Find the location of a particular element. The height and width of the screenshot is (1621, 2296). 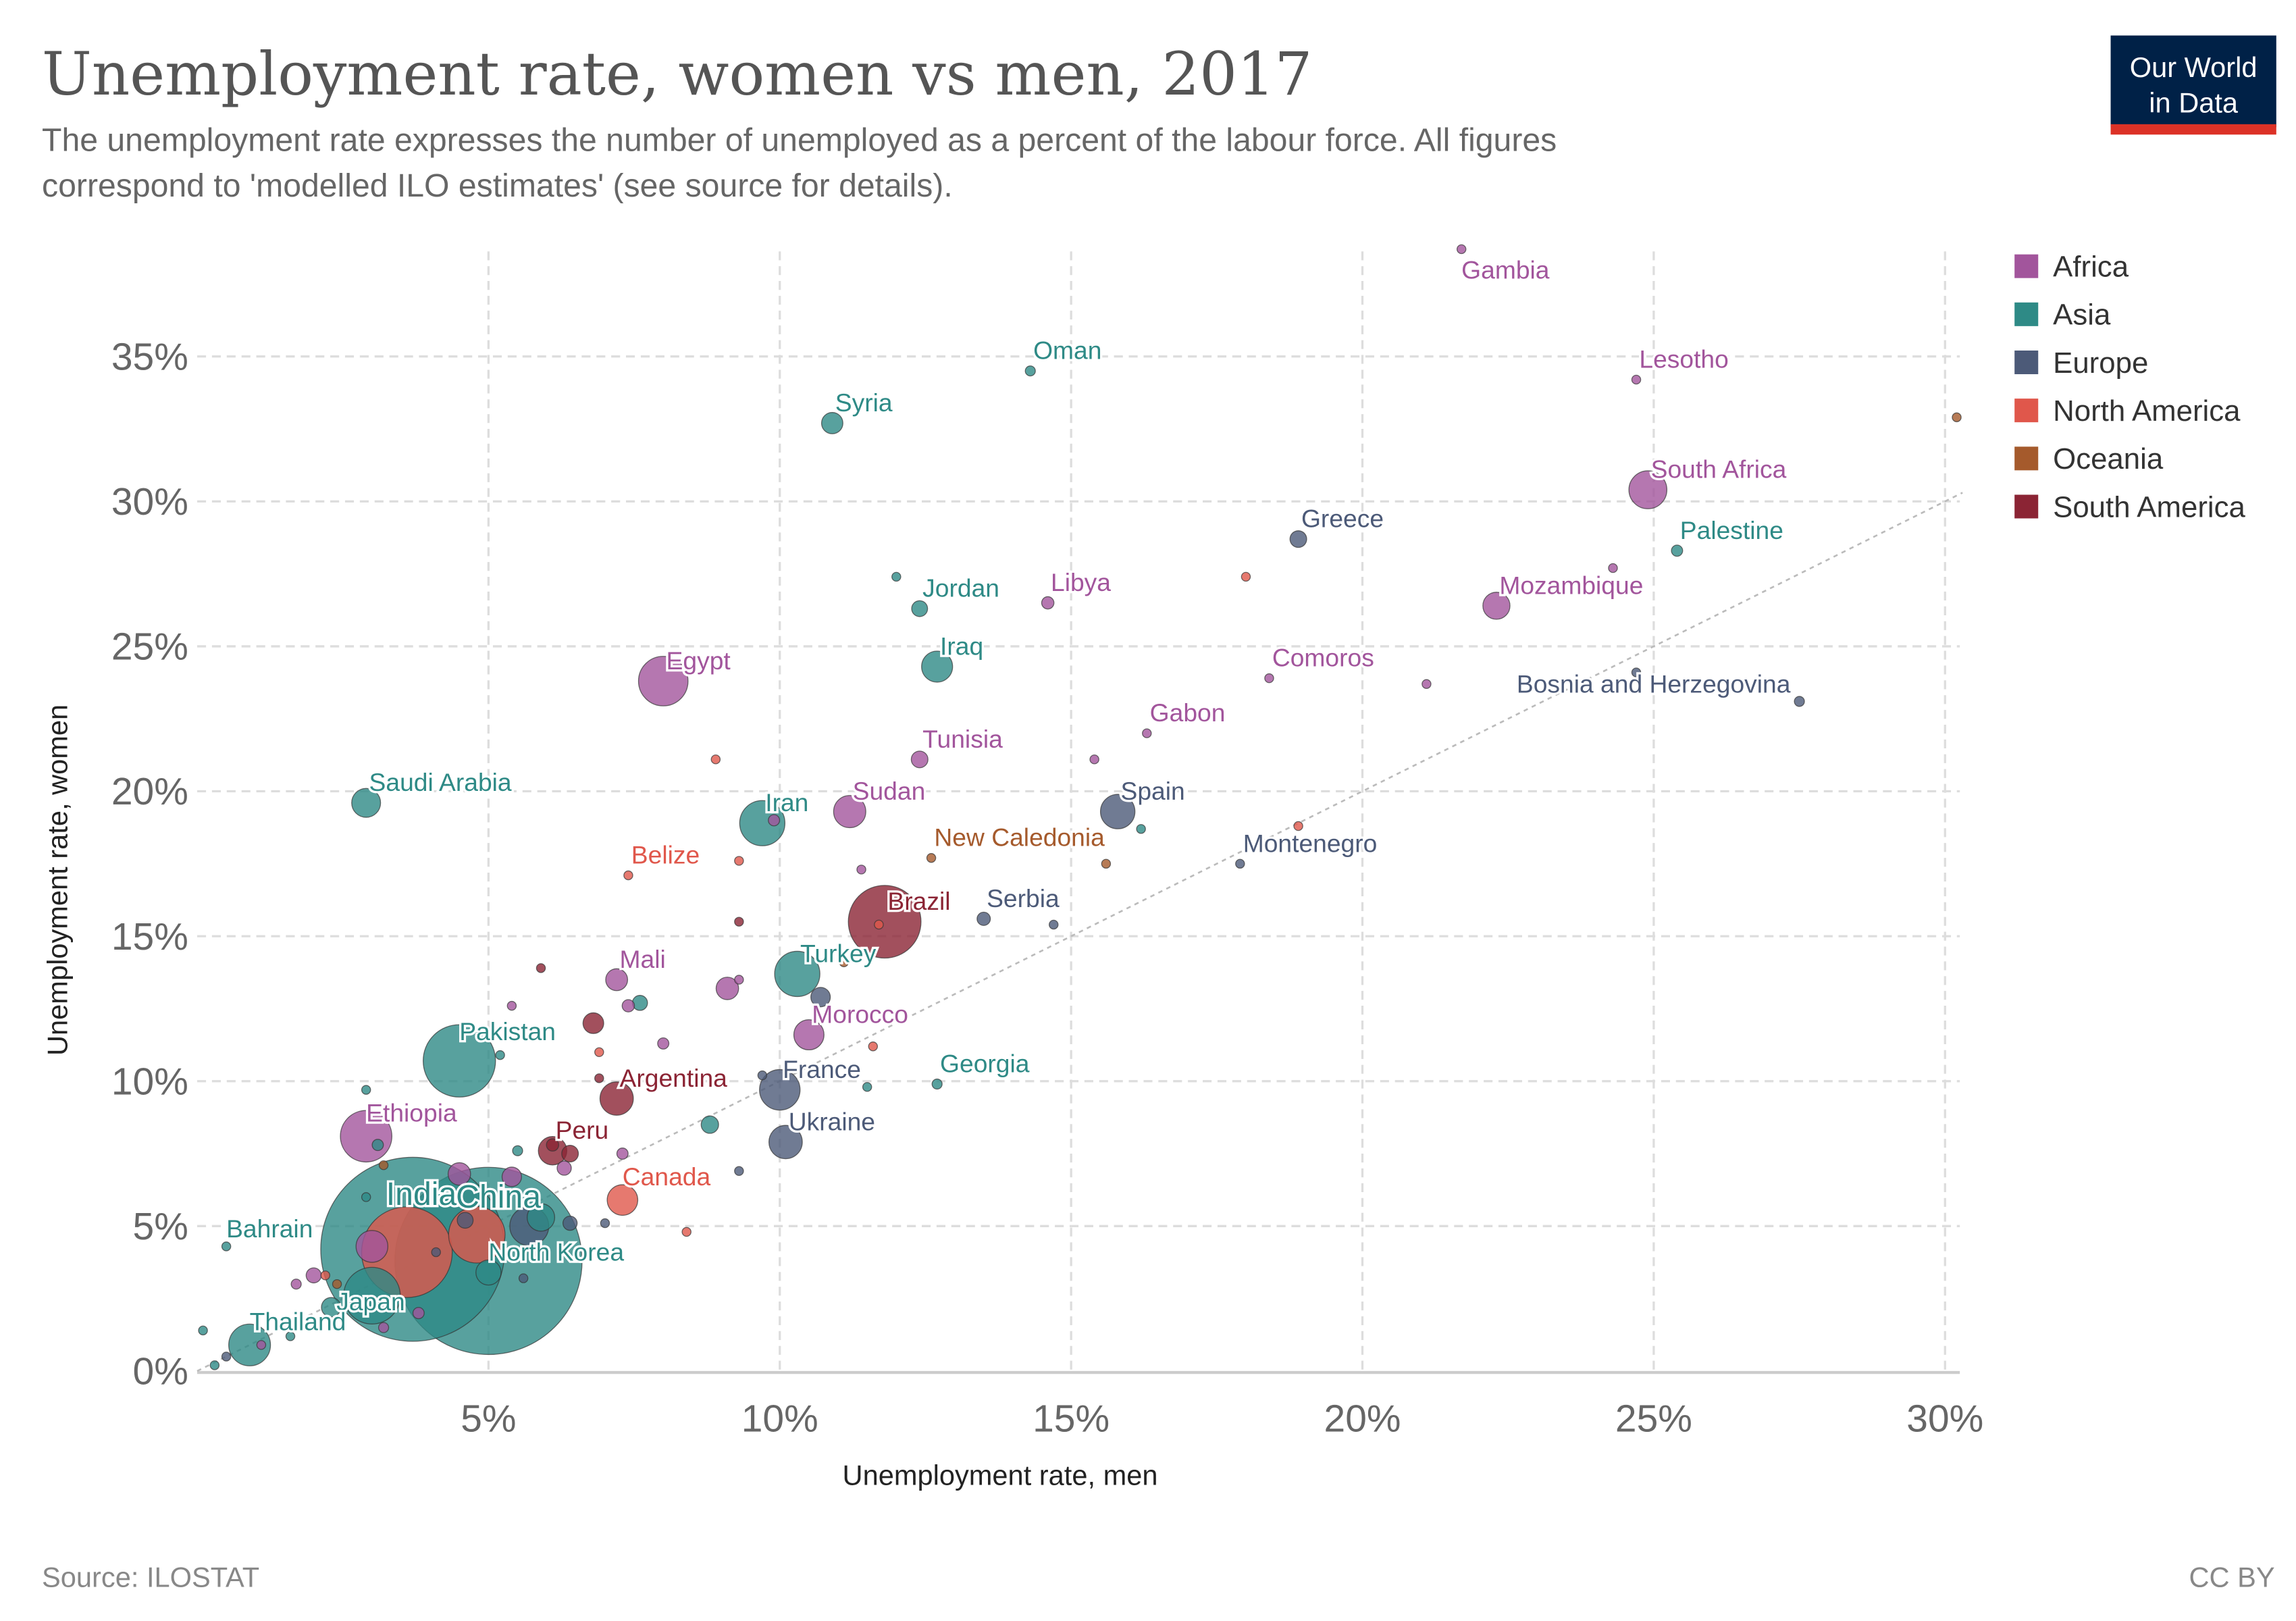

data-point-pakistan is located at coordinates (459, 1061).